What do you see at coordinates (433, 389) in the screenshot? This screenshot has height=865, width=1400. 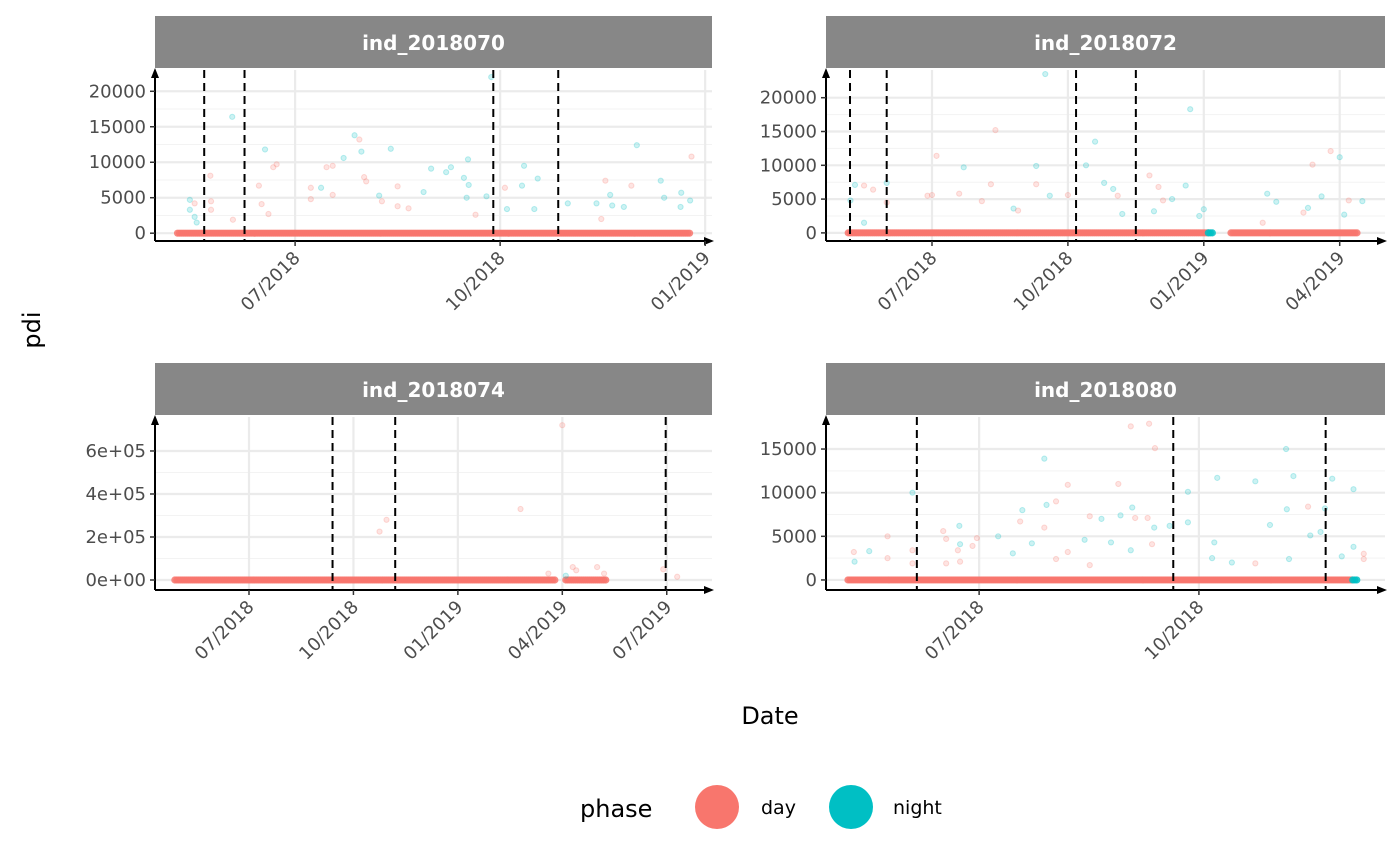 I see `facet-strip` at bounding box center [433, 389].